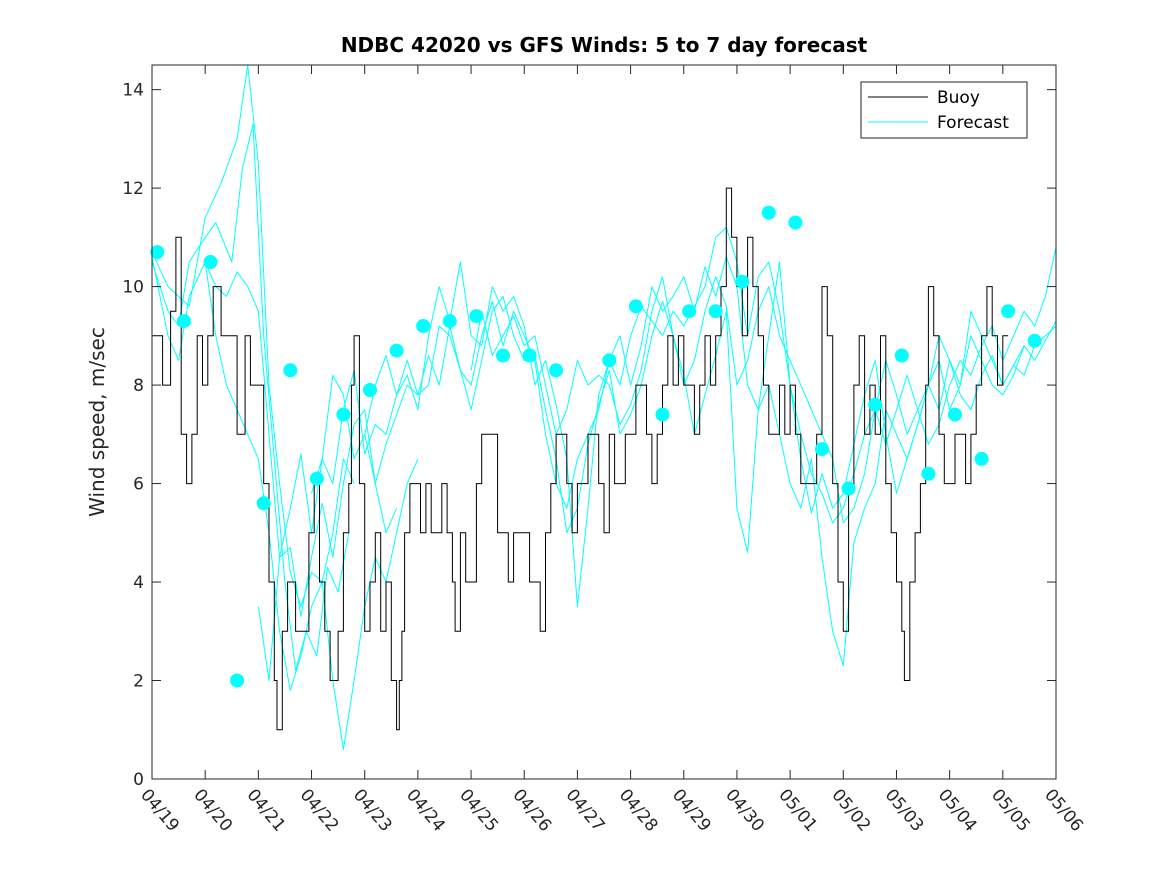 The image size is (1167, 875). Describe the element at coordinates (138, 780) in the screenshot. I see `y-tick-label: 0` at that location.